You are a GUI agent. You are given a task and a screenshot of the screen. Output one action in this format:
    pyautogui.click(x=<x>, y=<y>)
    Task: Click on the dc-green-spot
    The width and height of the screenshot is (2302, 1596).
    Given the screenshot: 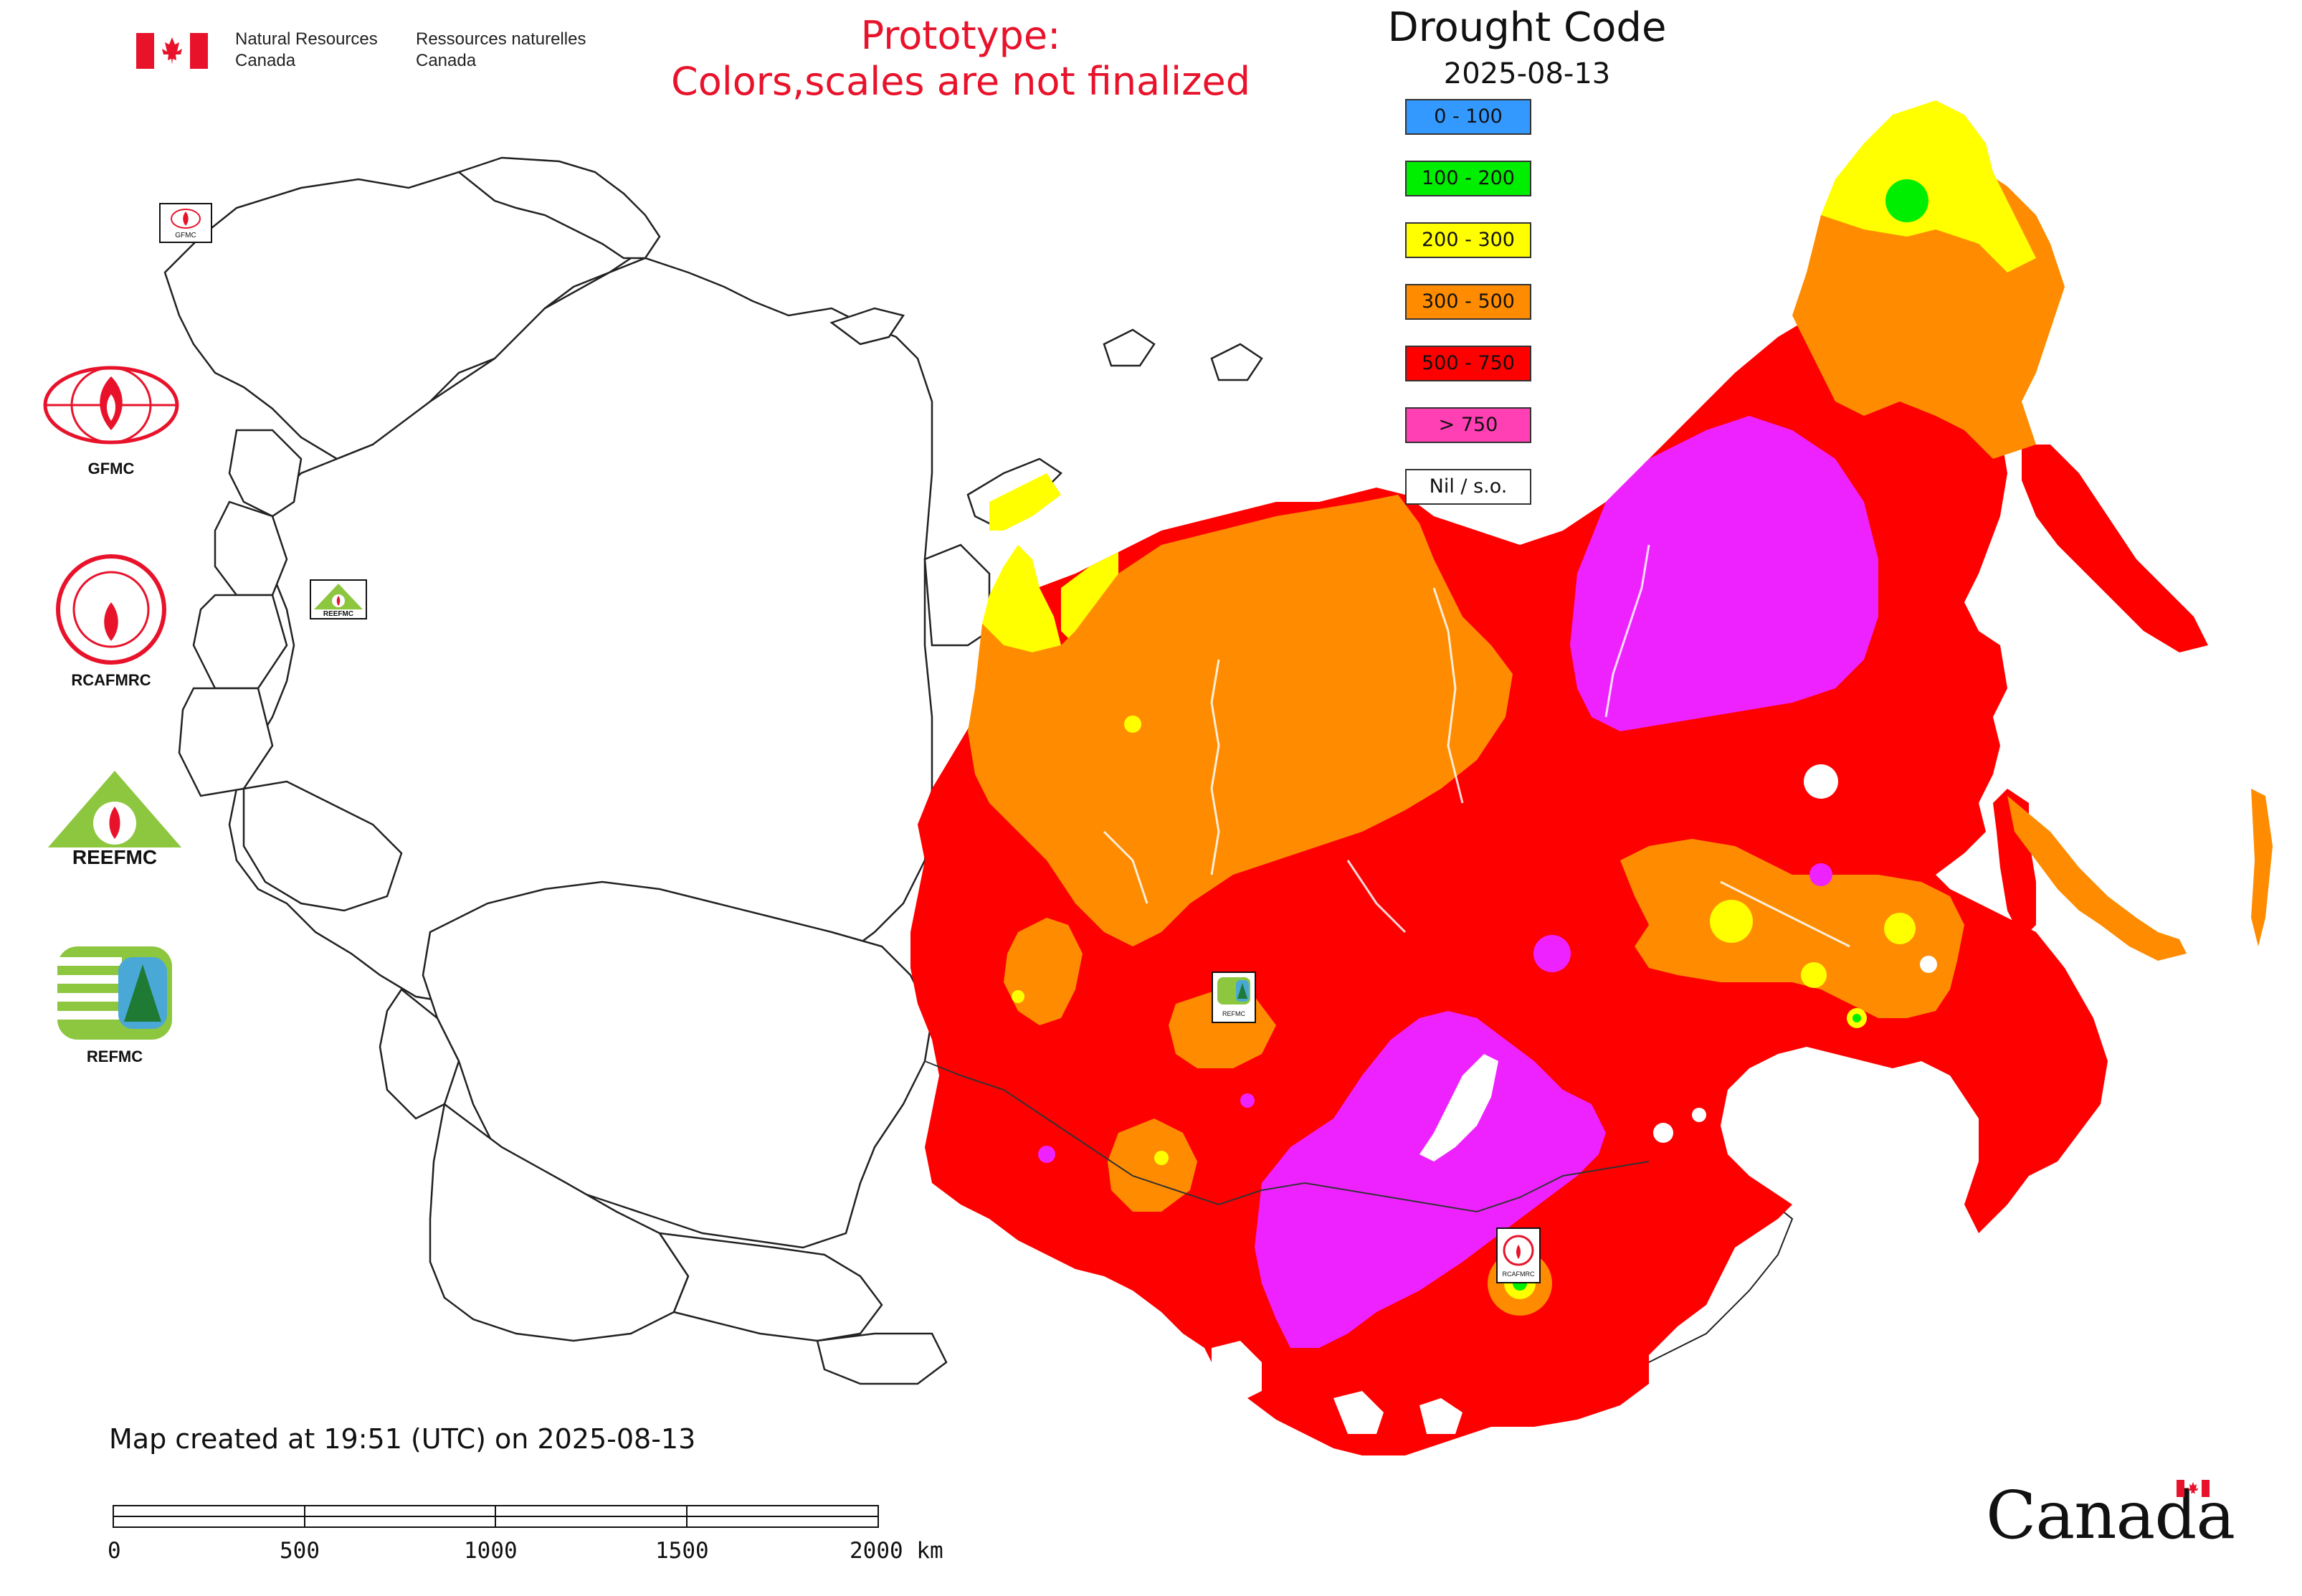 What is the action you would take?
    pyautogui.click(x=1856, y=1018)
    